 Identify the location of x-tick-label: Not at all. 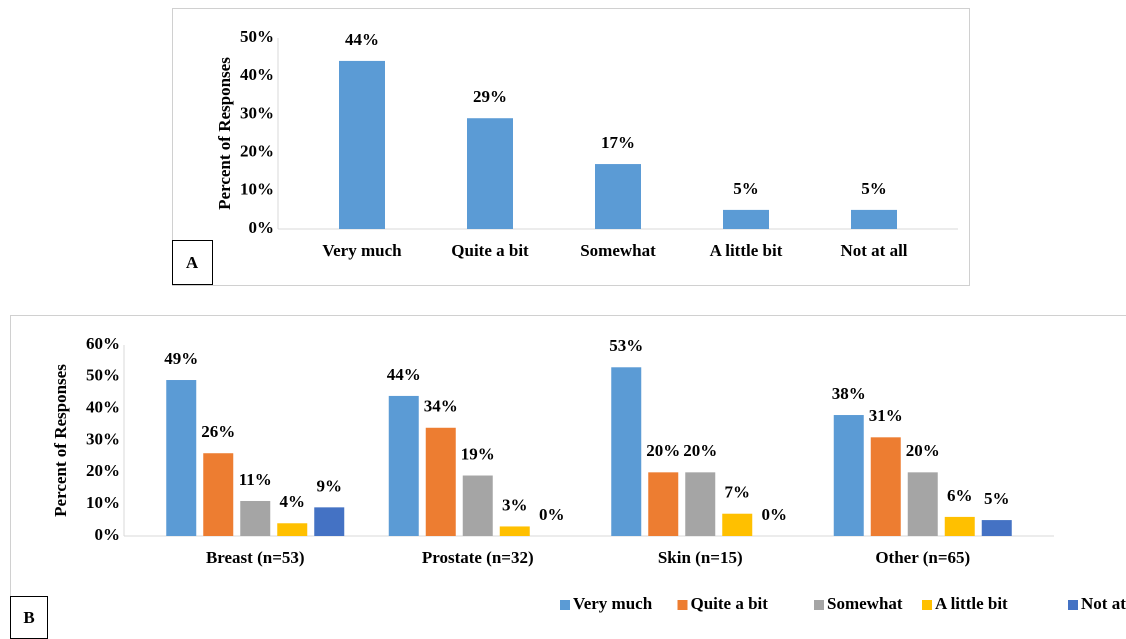
(873, 250).